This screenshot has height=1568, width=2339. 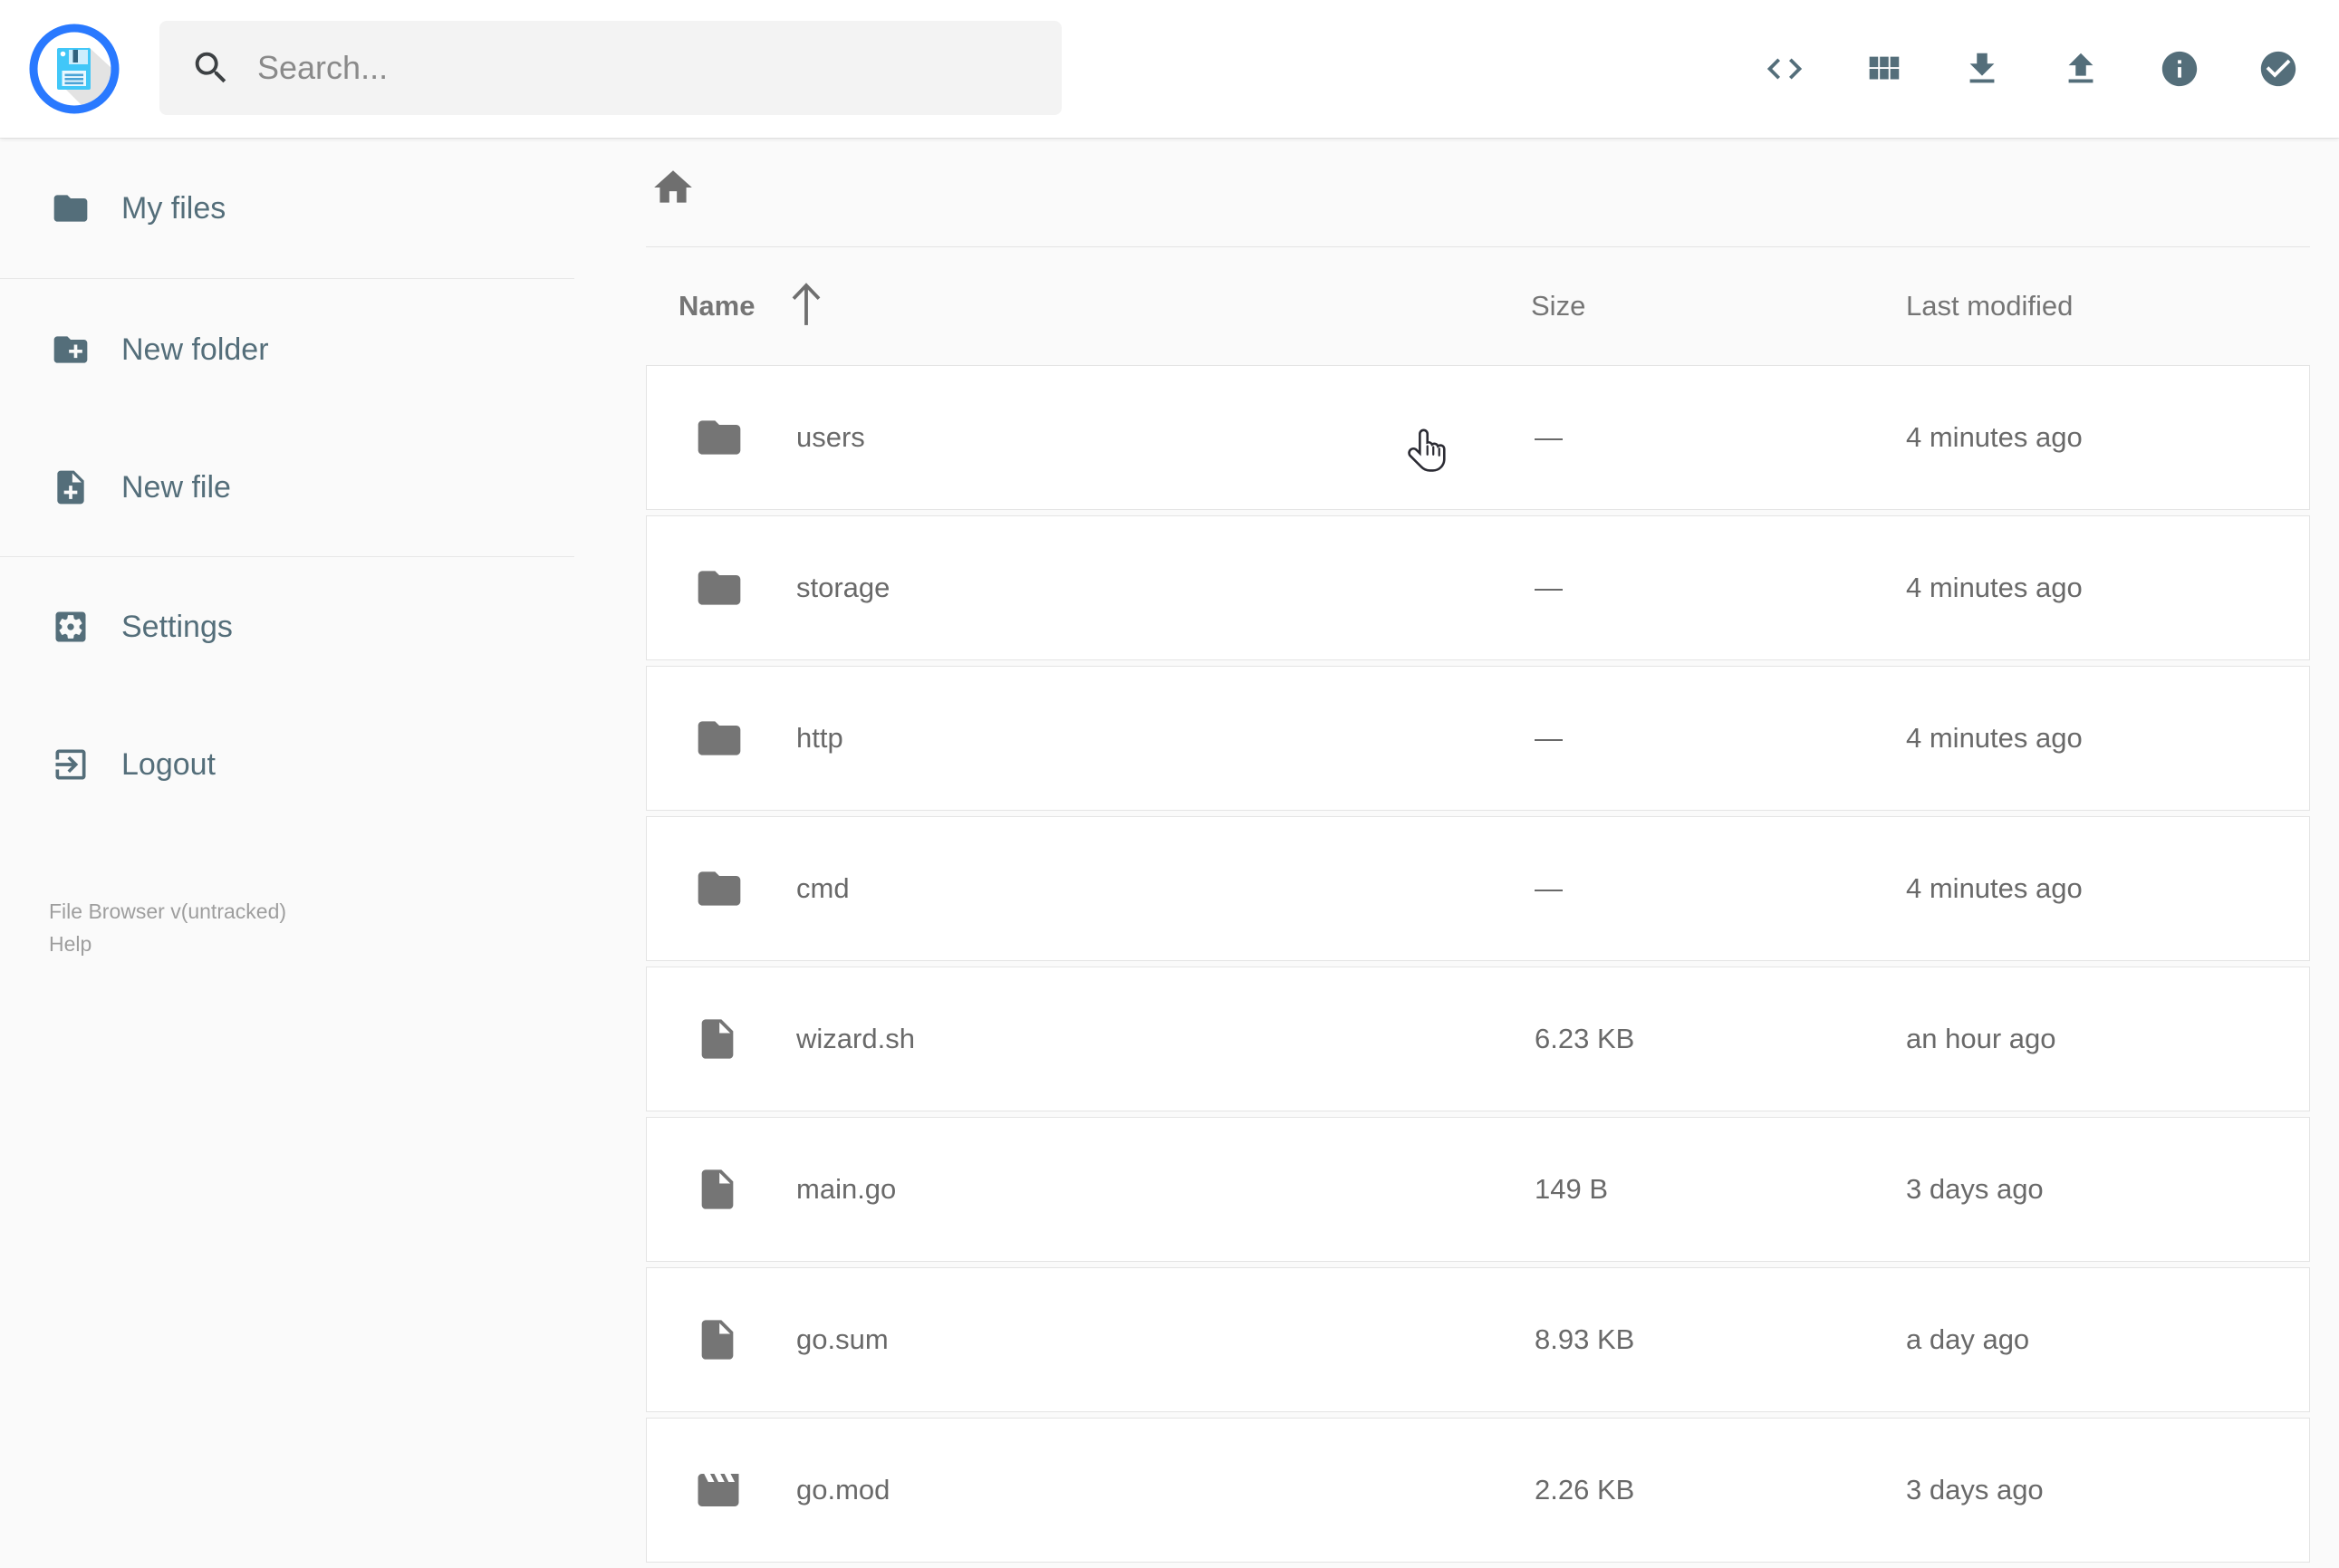 What do you see at coordinates (176, 487) in the screenshot?
I see `sidebar-item-label: New file` at bounding box center [176, 487].